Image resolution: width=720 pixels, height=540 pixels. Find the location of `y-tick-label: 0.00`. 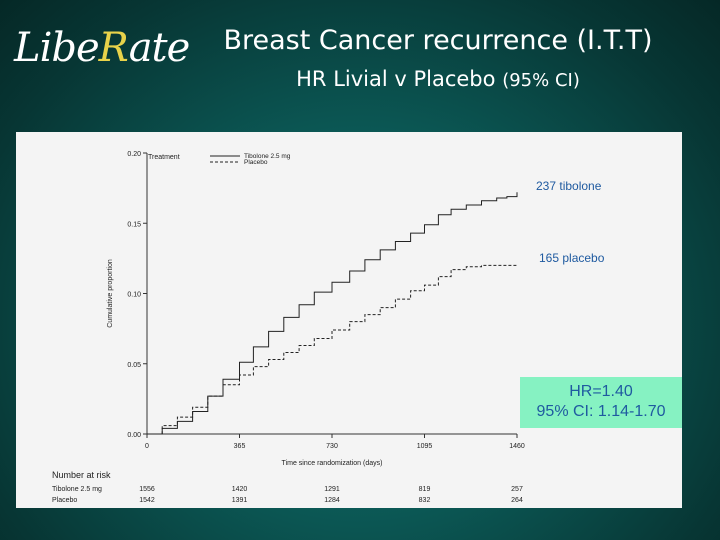

y-tick-label: 0.00 is located at coordinates (134, 435).